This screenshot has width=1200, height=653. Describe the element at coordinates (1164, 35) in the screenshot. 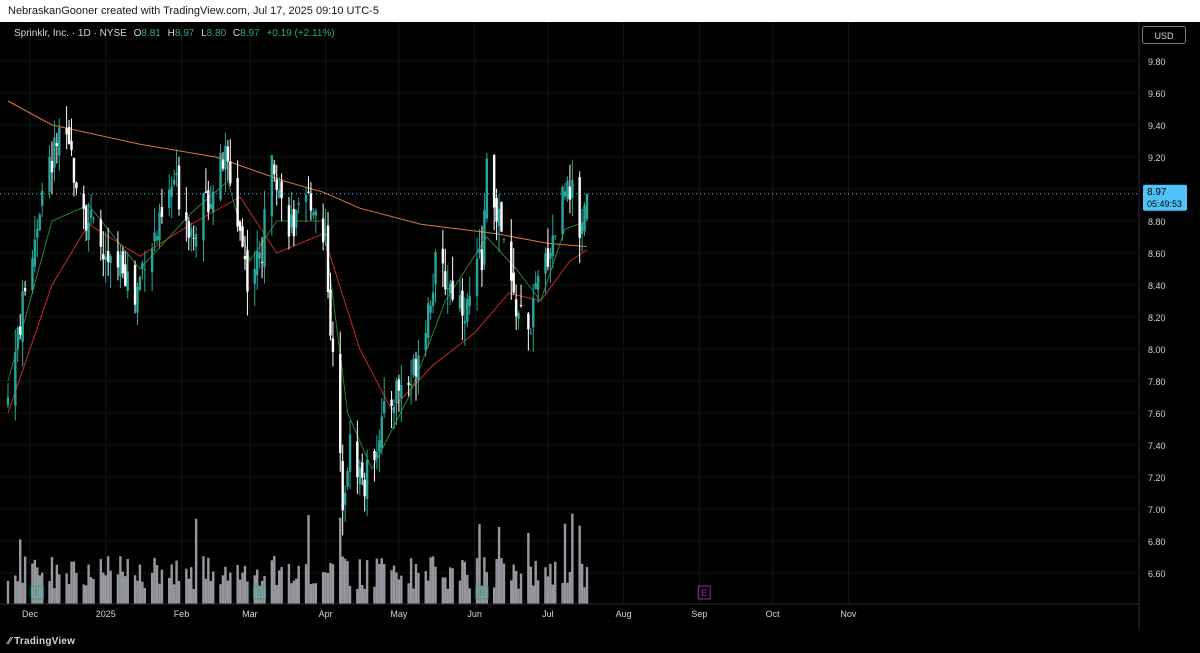

I see `currency-button: USD` at that location.